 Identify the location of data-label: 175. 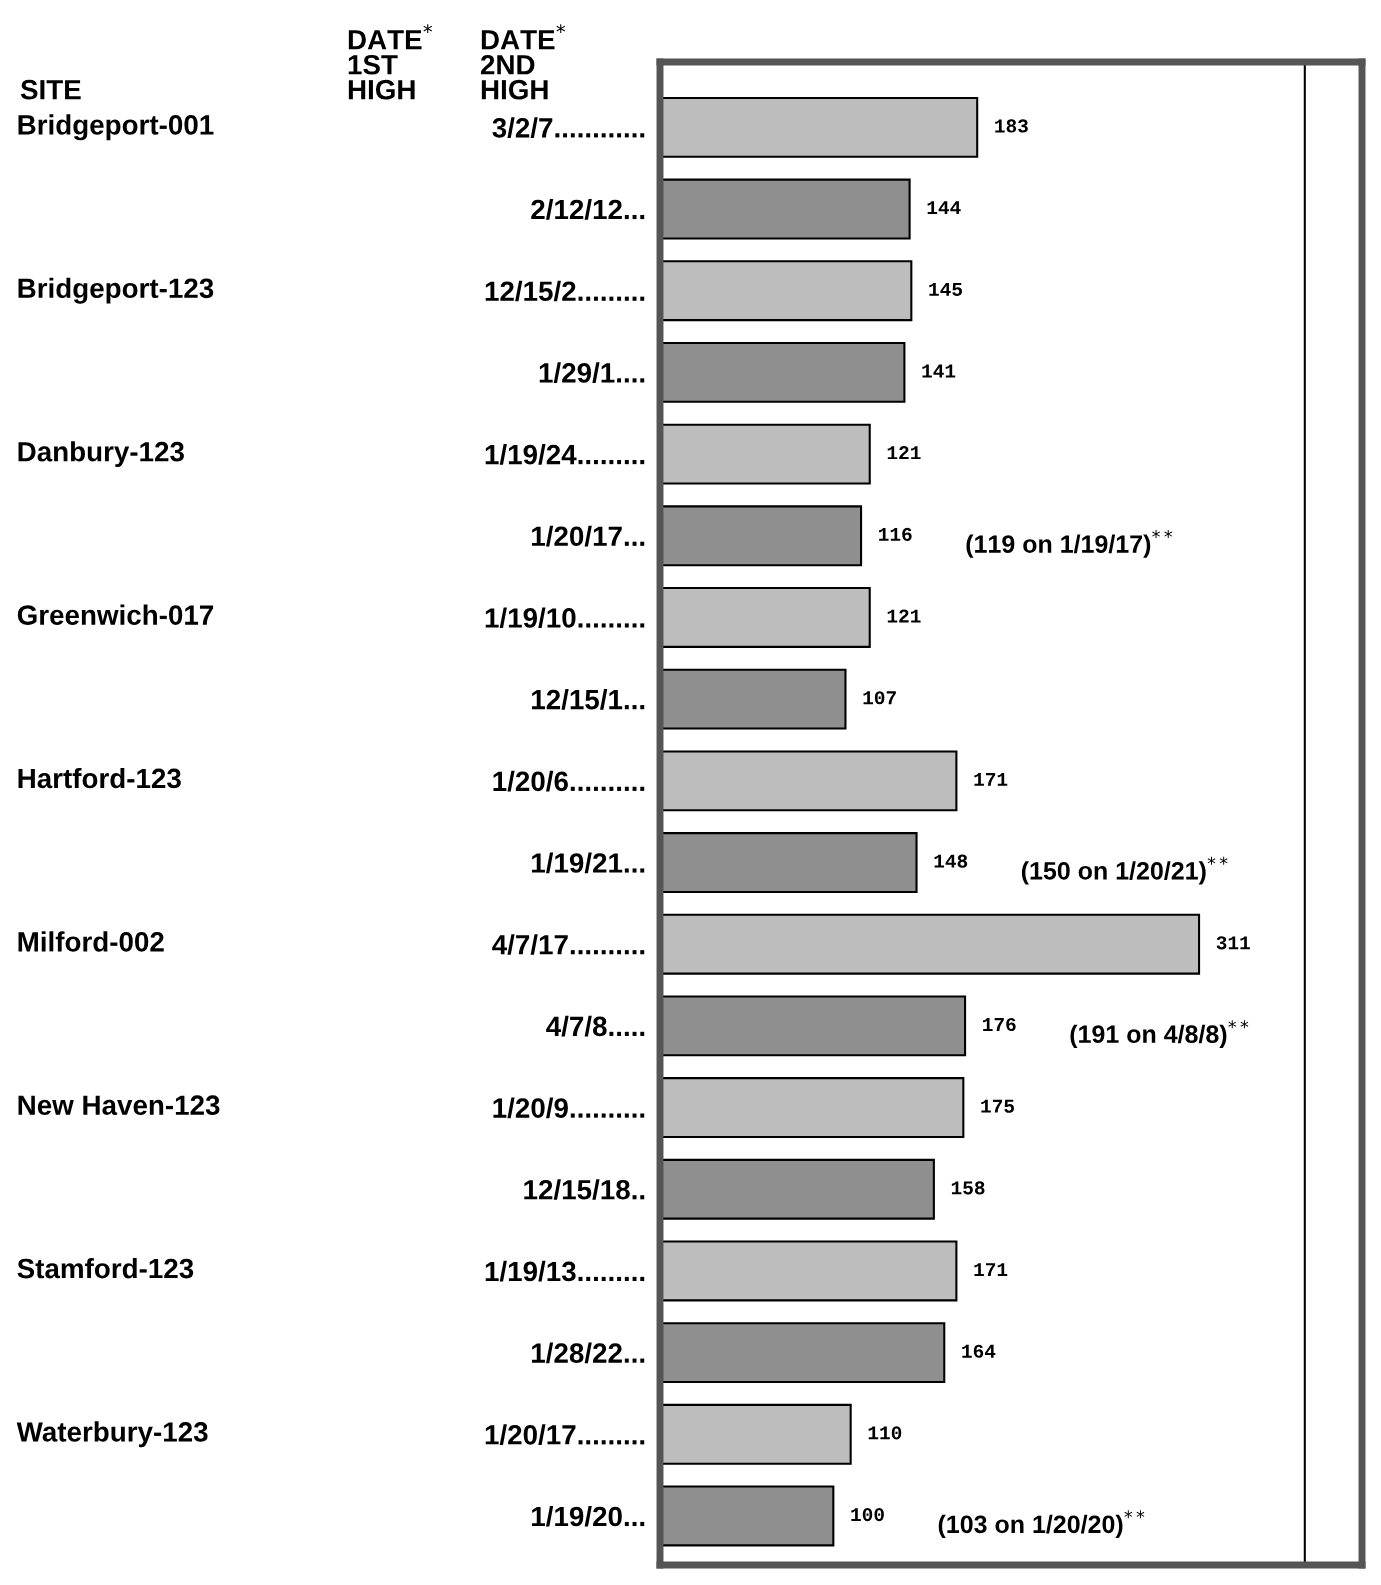
(997, 1106).